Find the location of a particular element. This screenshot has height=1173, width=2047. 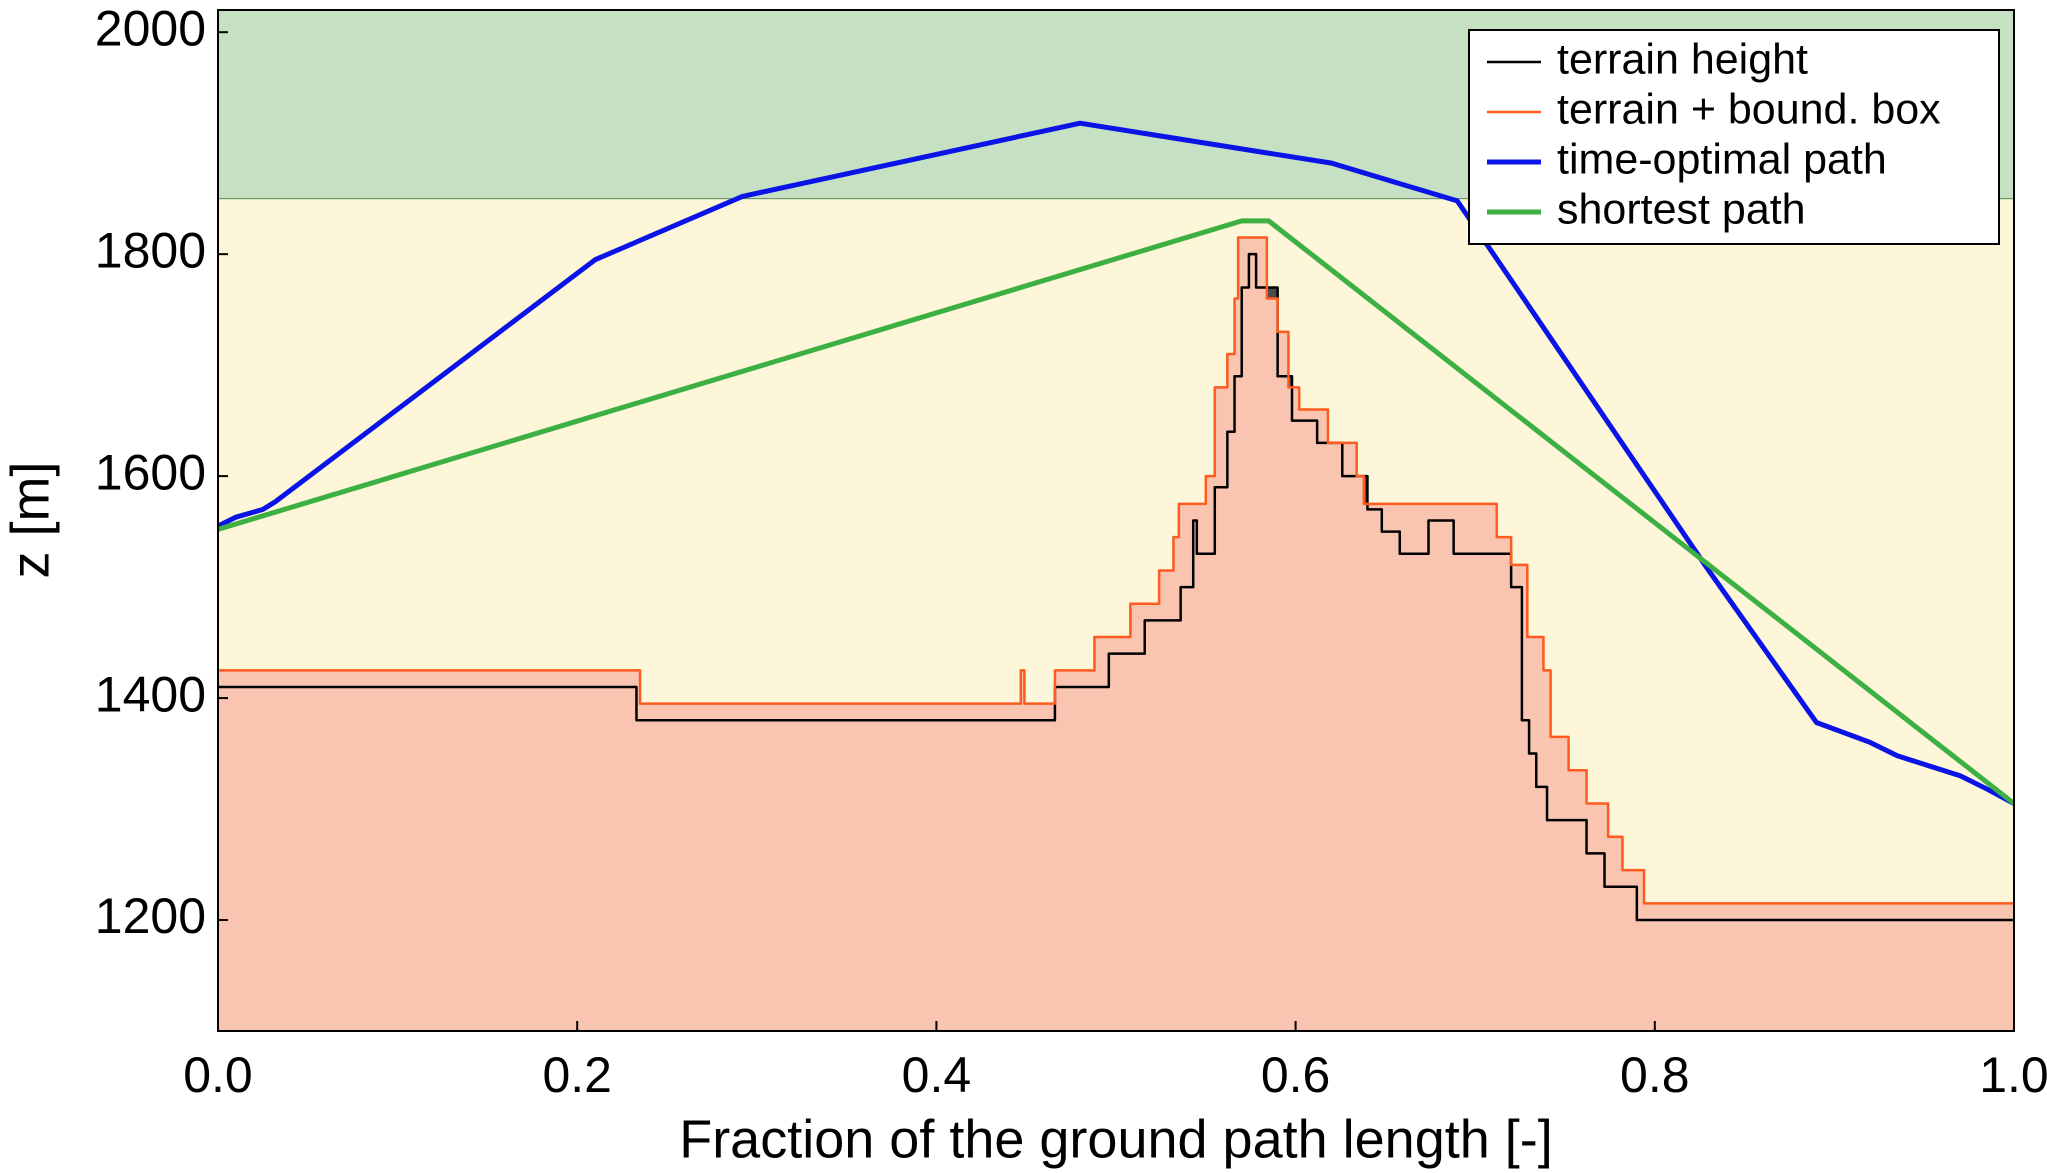

x-tick-label: 0.6 is located at coordinates (1296, 1075).